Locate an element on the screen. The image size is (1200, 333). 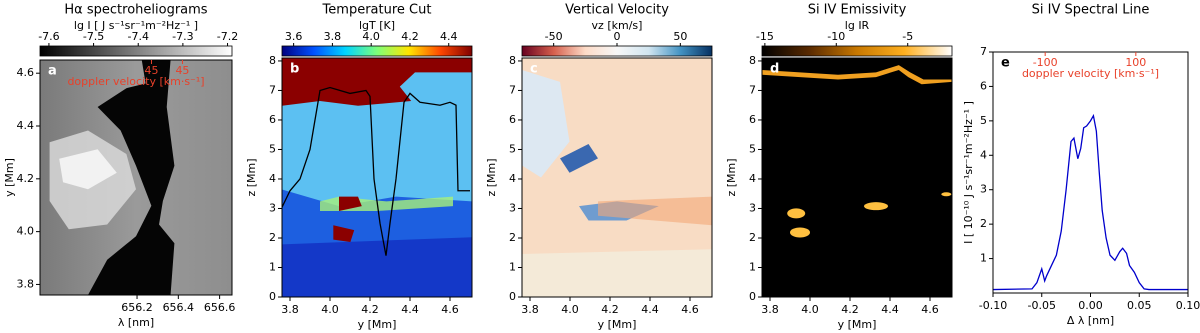
line is located at coordinates (376, 171).